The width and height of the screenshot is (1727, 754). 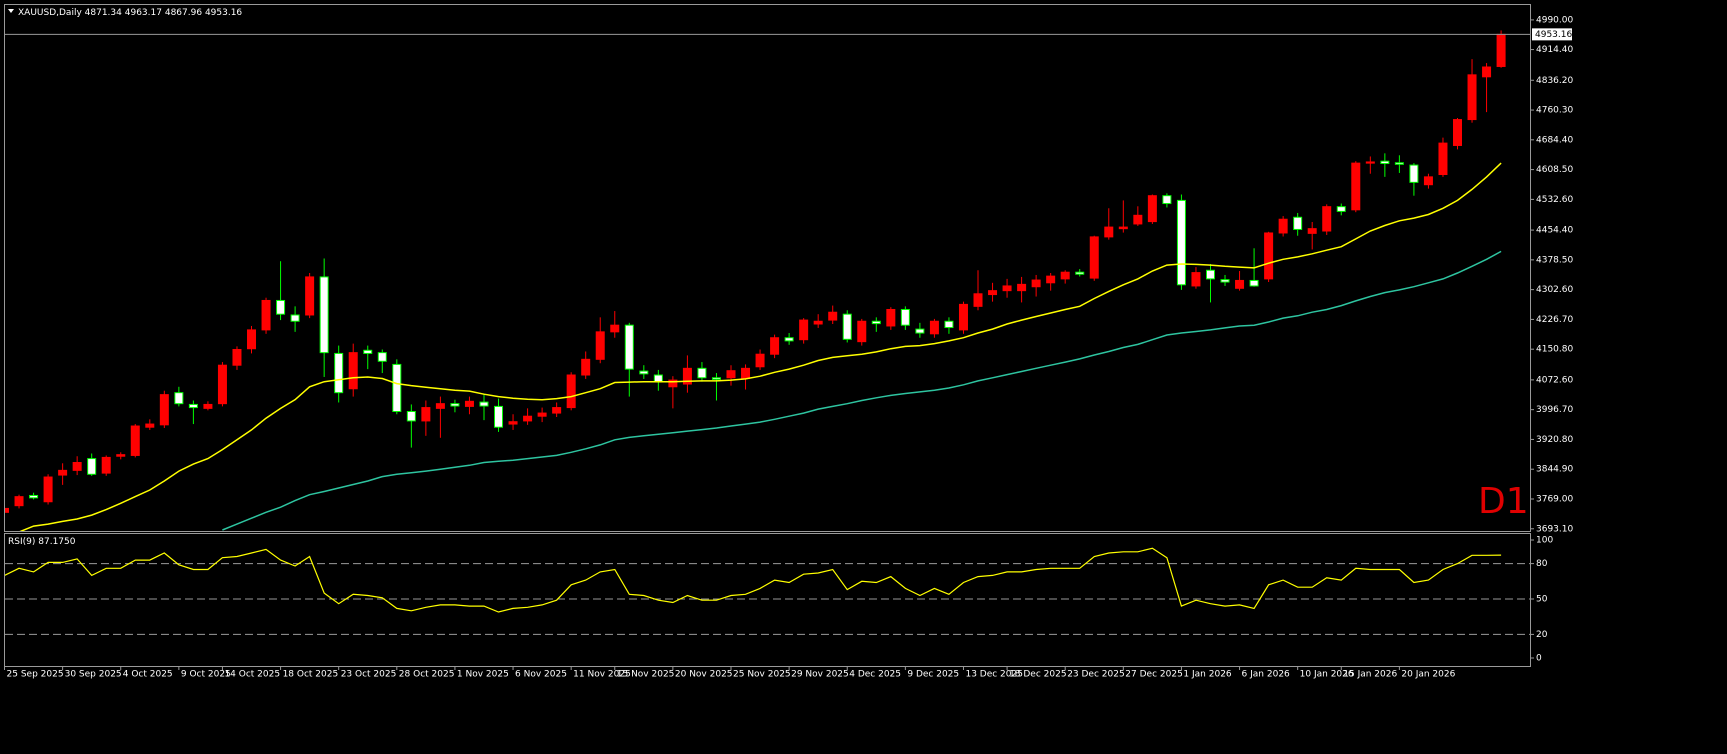 I want to click on x-tick-label: 20 Jan 2026, so click(x=1428, y=675).